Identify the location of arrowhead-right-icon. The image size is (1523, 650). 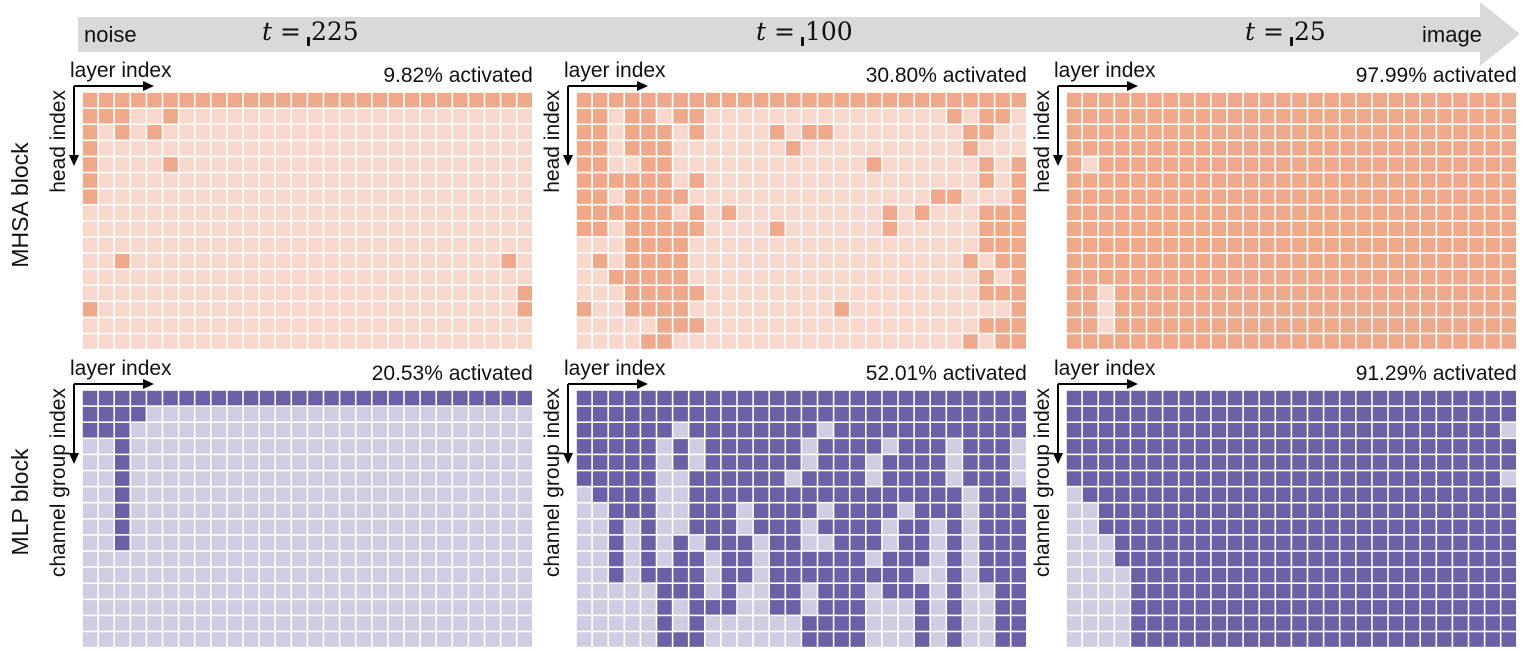
(642, 384).